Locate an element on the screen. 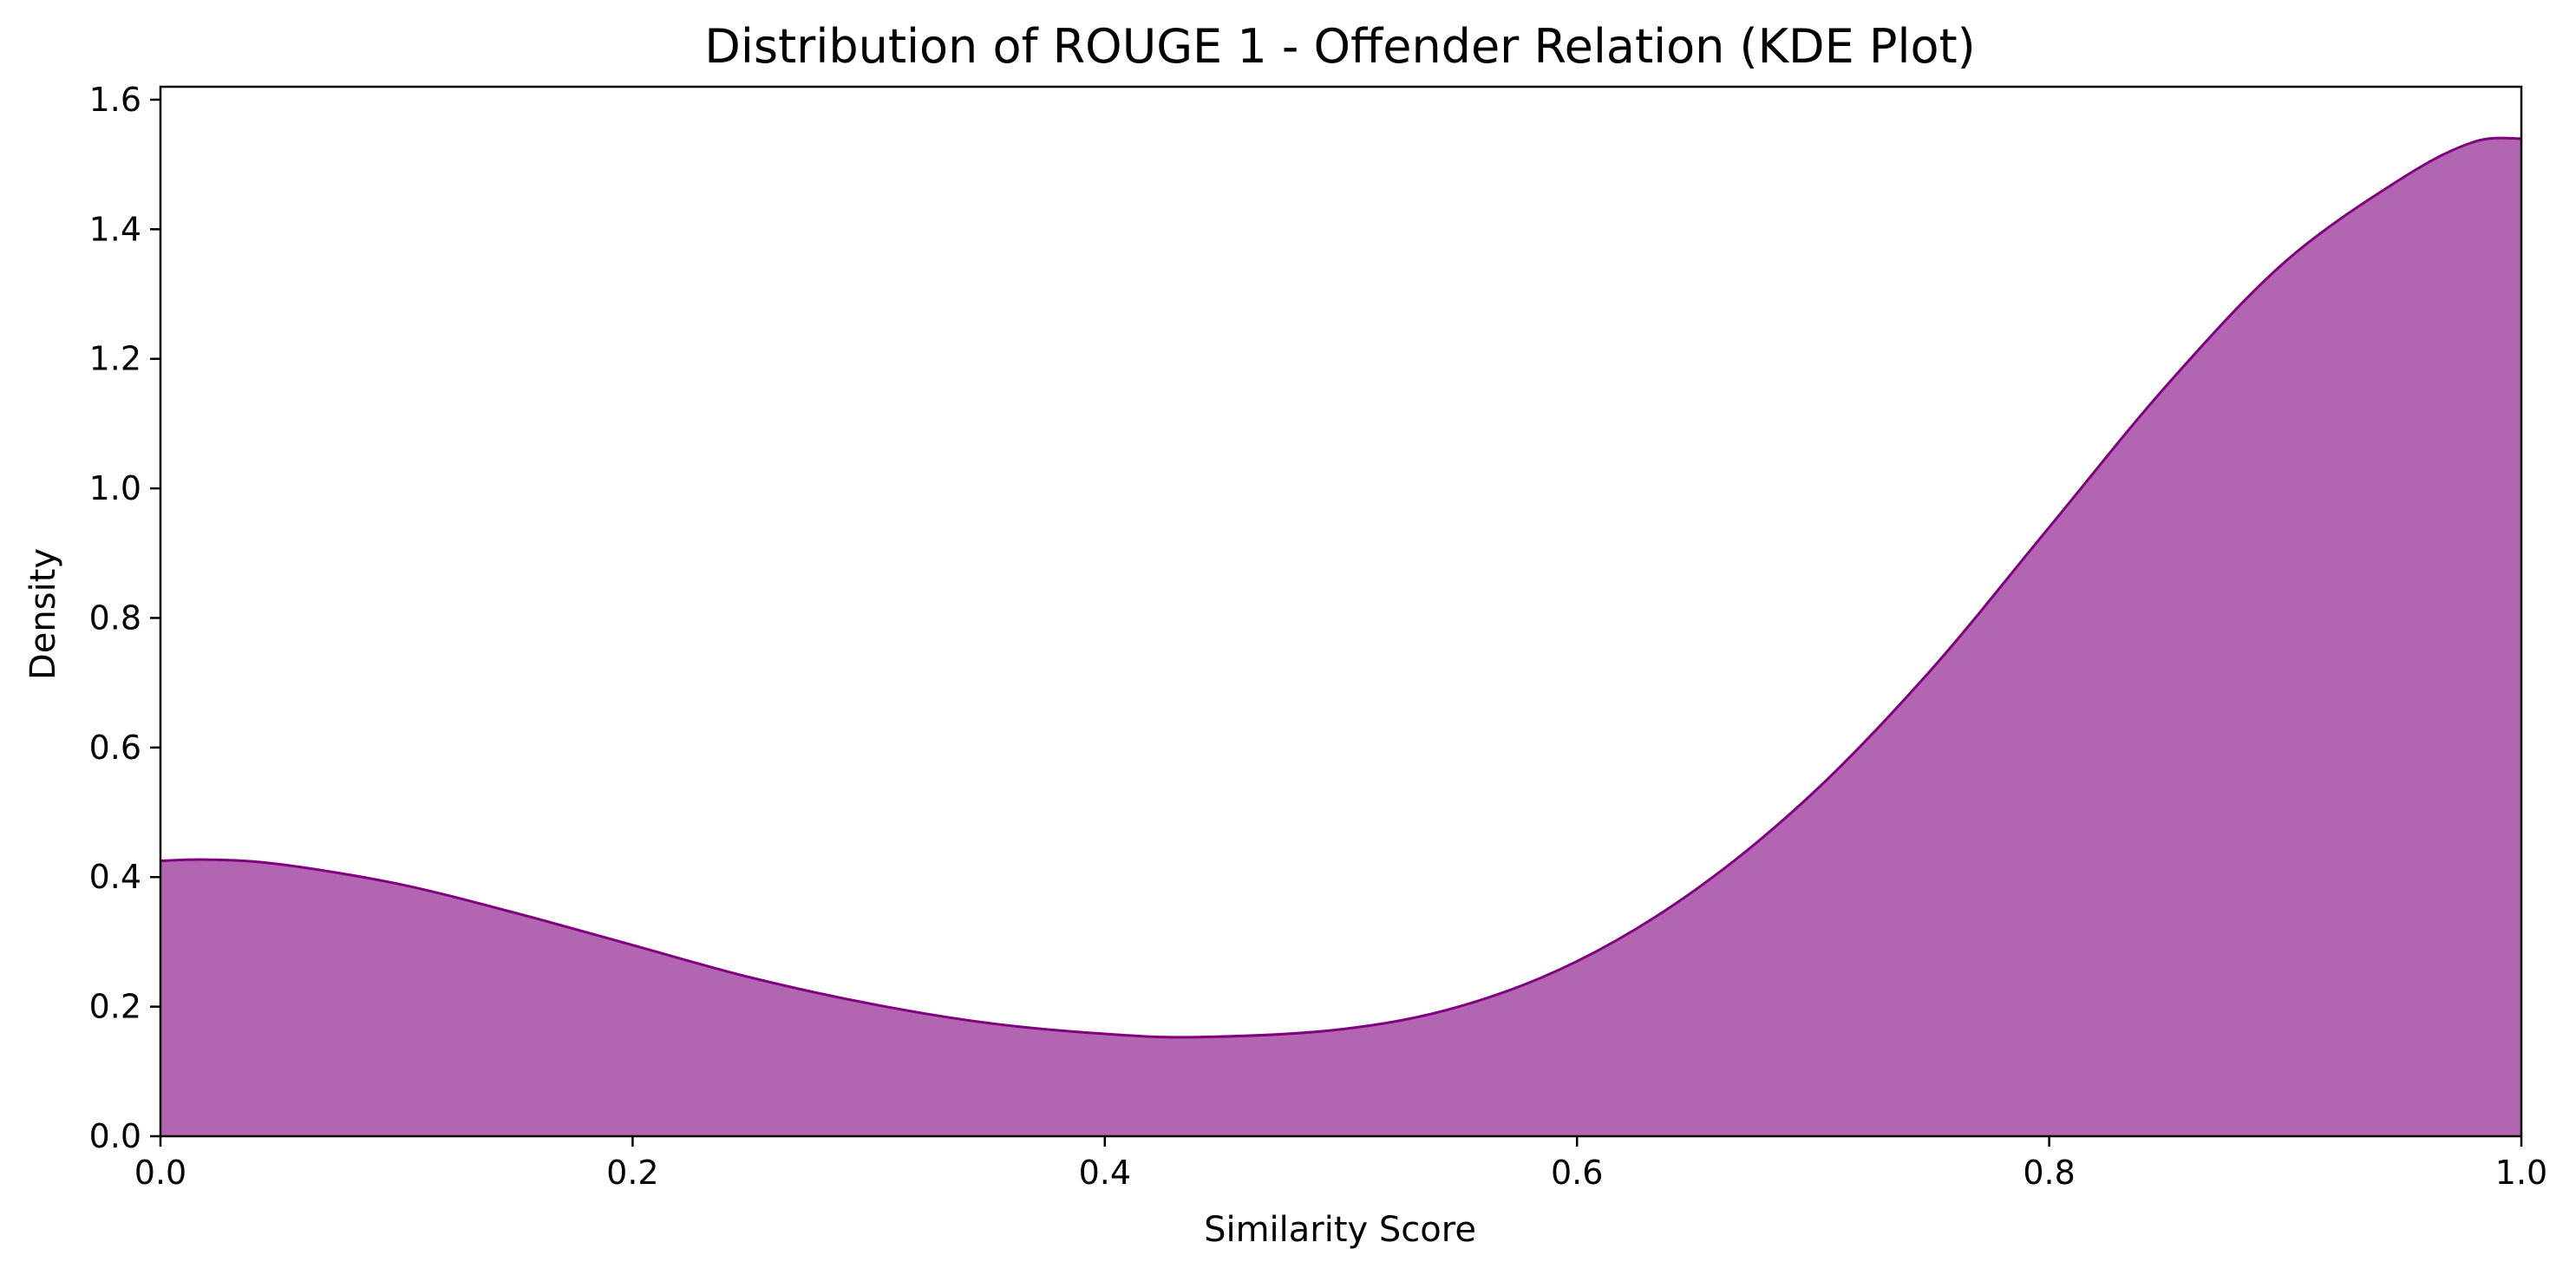 This screenshot has width=2576, height=1275. y-tick-label: 1.2 is located at coordinates (115, 359).